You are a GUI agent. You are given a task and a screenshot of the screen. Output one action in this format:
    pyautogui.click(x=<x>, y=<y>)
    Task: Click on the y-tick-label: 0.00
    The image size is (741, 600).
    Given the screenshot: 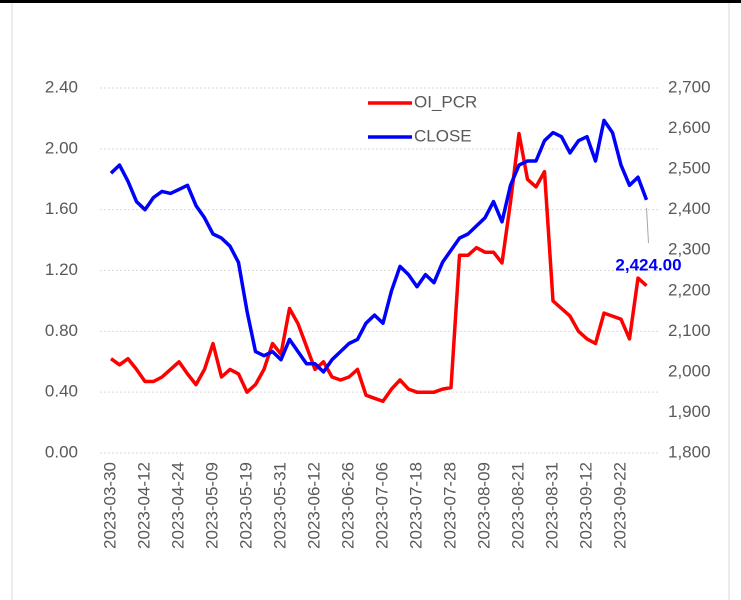 What is the action you would take?
    pyautogui.click(x=61, y=451)
    